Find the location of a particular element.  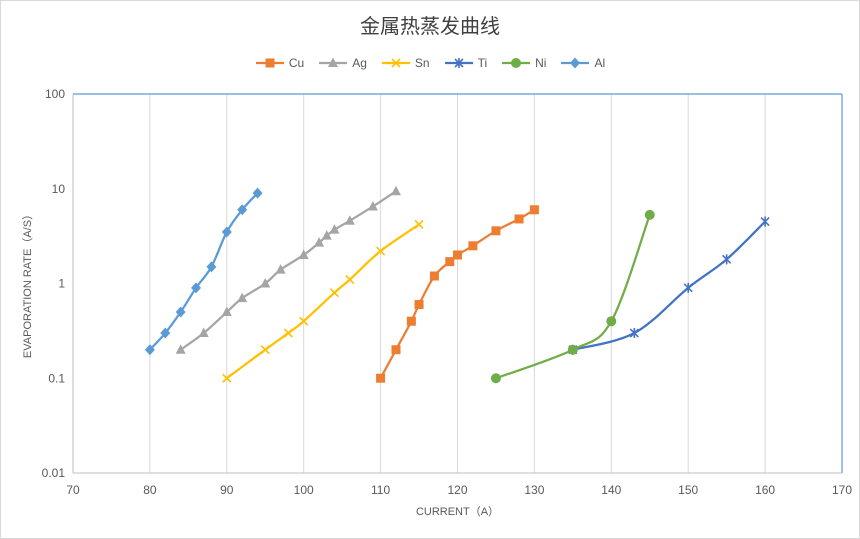

legend-marker-ni is located at coordinates (516, 63).